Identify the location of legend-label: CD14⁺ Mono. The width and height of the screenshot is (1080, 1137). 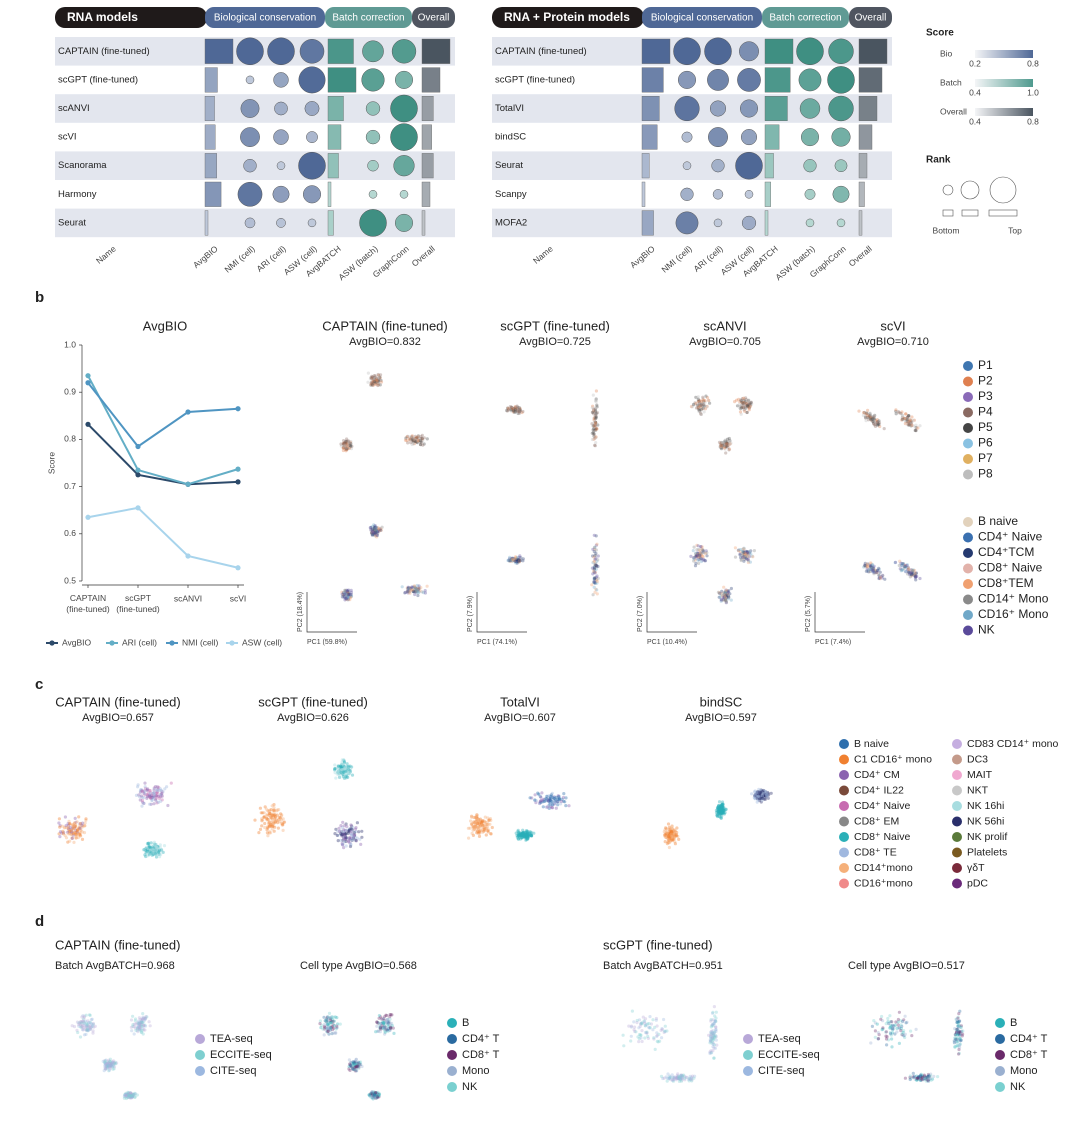
(1013, 599).